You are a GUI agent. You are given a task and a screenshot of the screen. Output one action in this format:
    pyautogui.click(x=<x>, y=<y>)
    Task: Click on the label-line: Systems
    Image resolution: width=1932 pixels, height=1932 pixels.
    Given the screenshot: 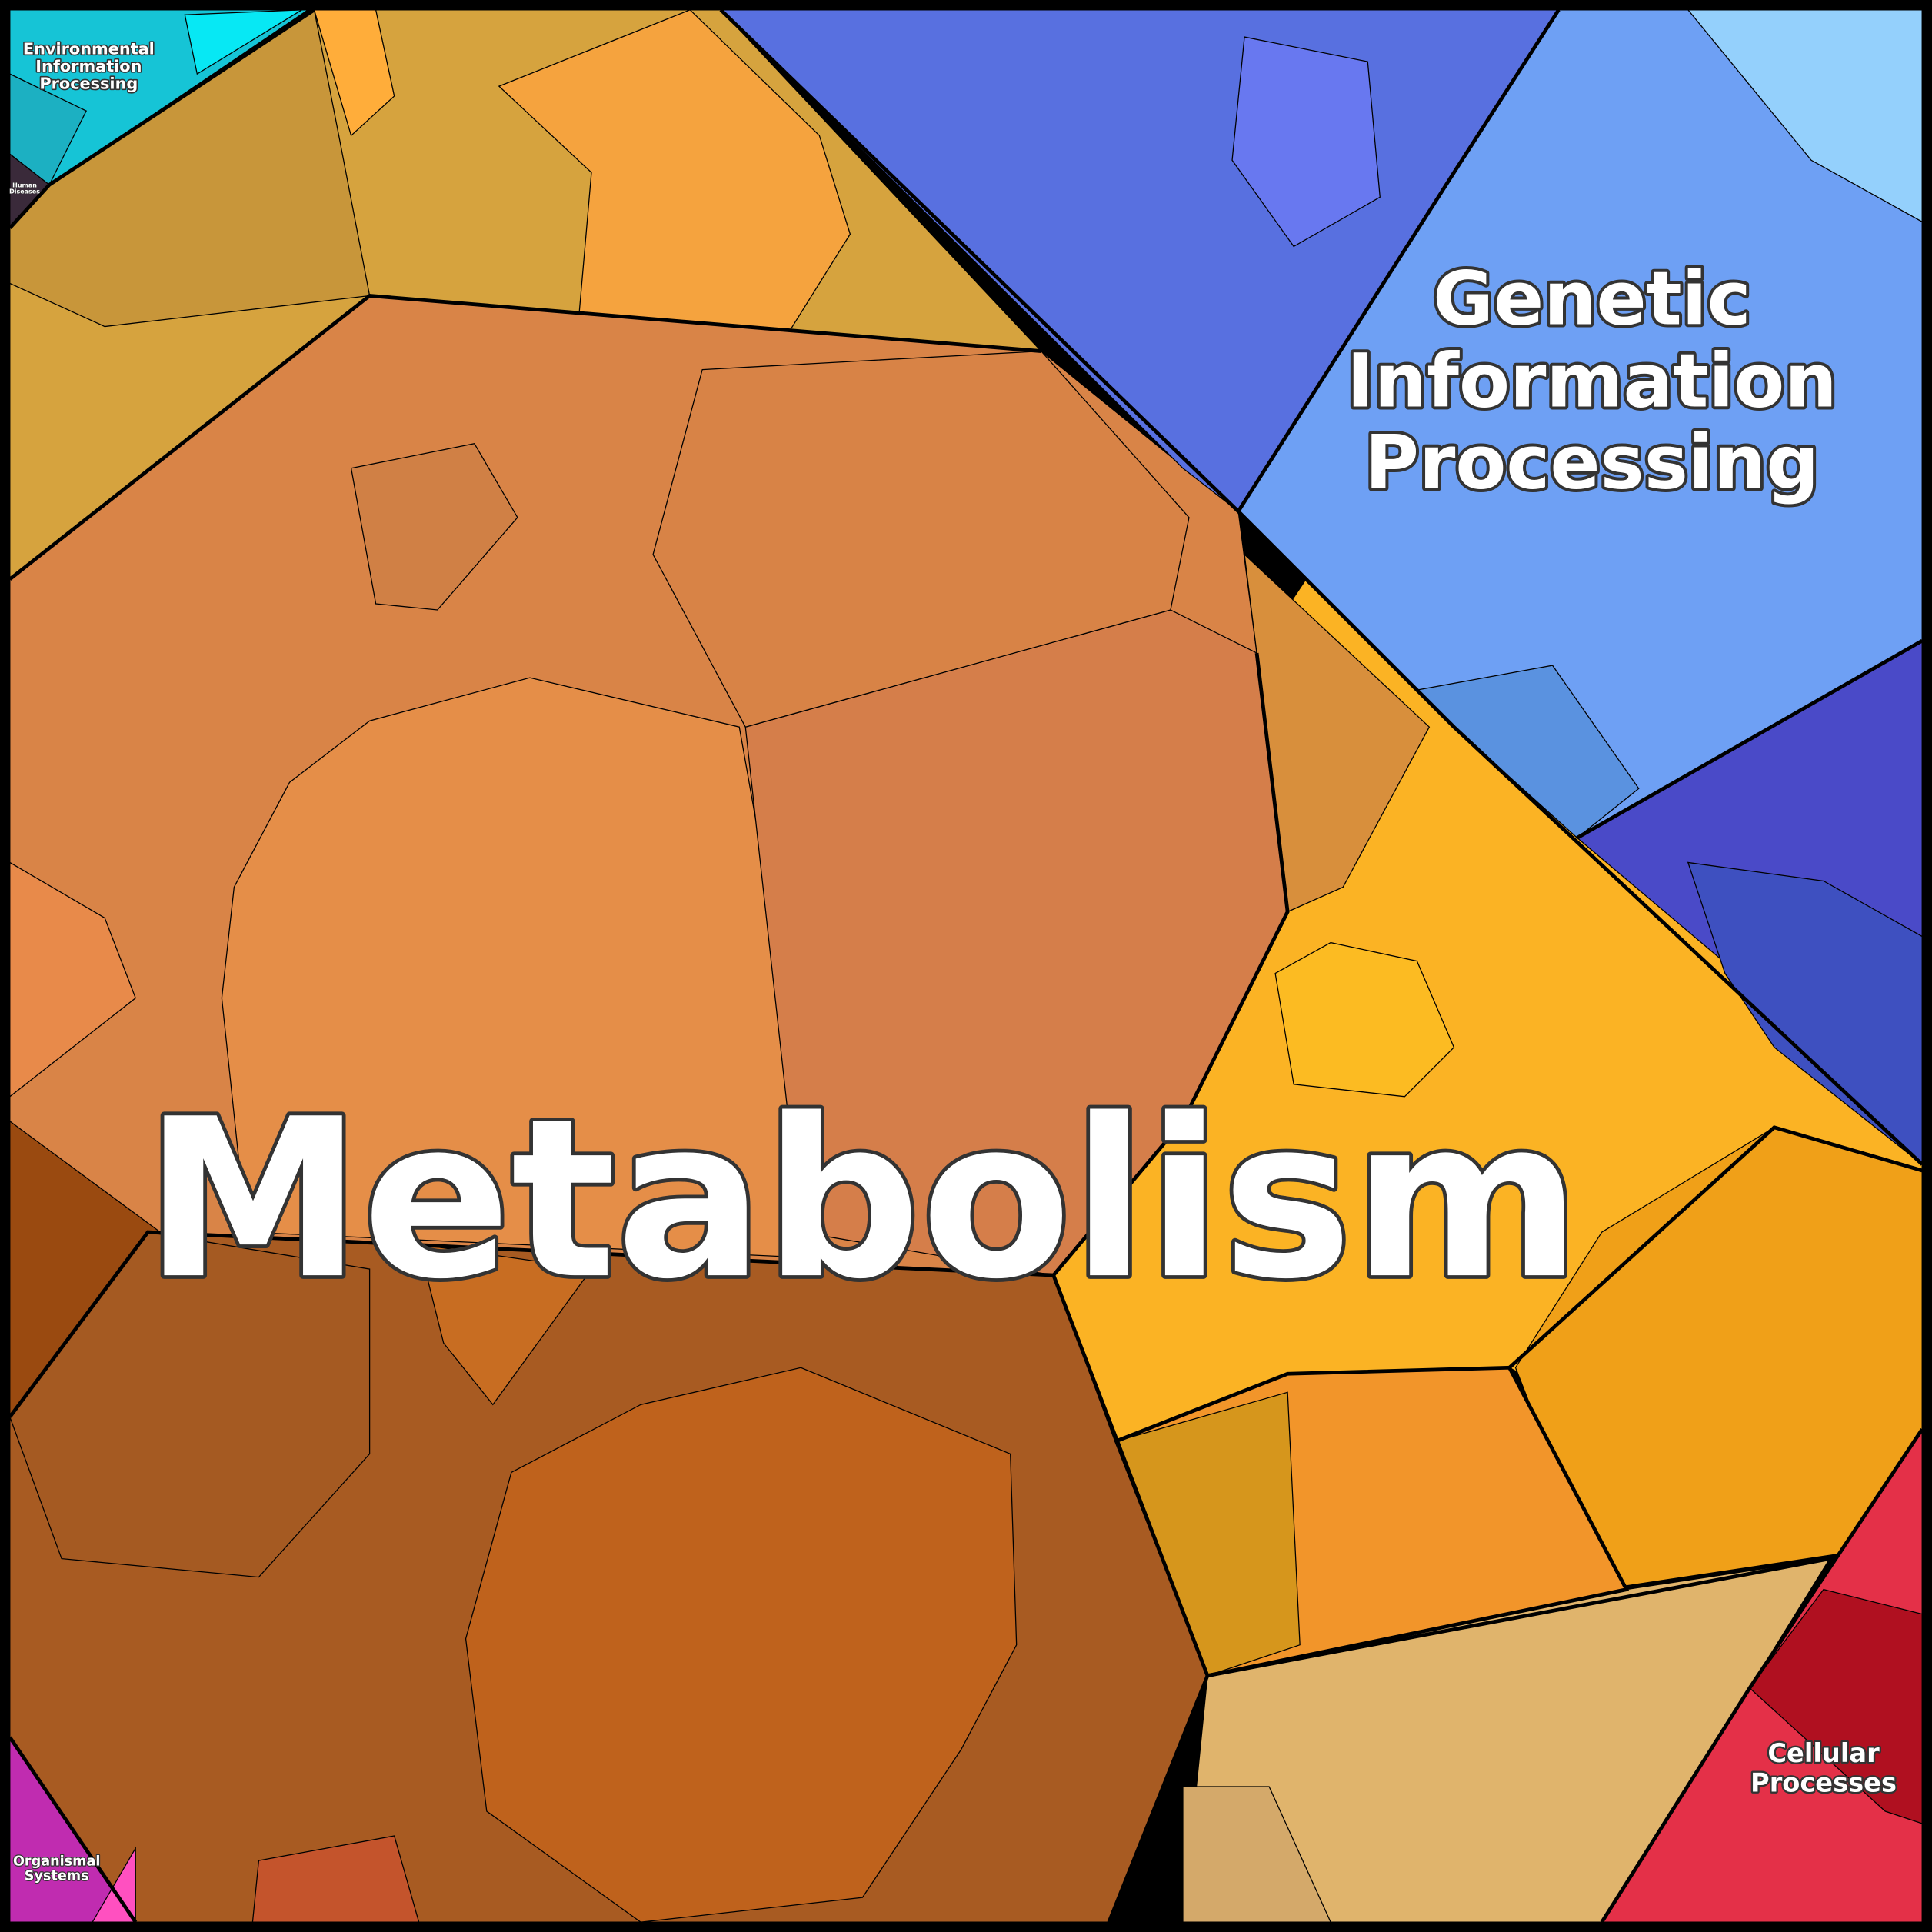 What is the action you would take?
    pyautogui.click(x=57, y=1876)
    